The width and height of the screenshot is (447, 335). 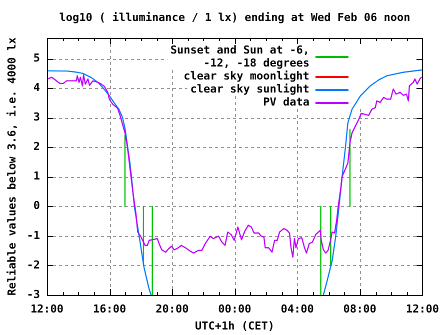 What do you see at coordinates (33, 235) in the screenshot?
I see `y-tick-label: -1` at bounding box center [33, 235].